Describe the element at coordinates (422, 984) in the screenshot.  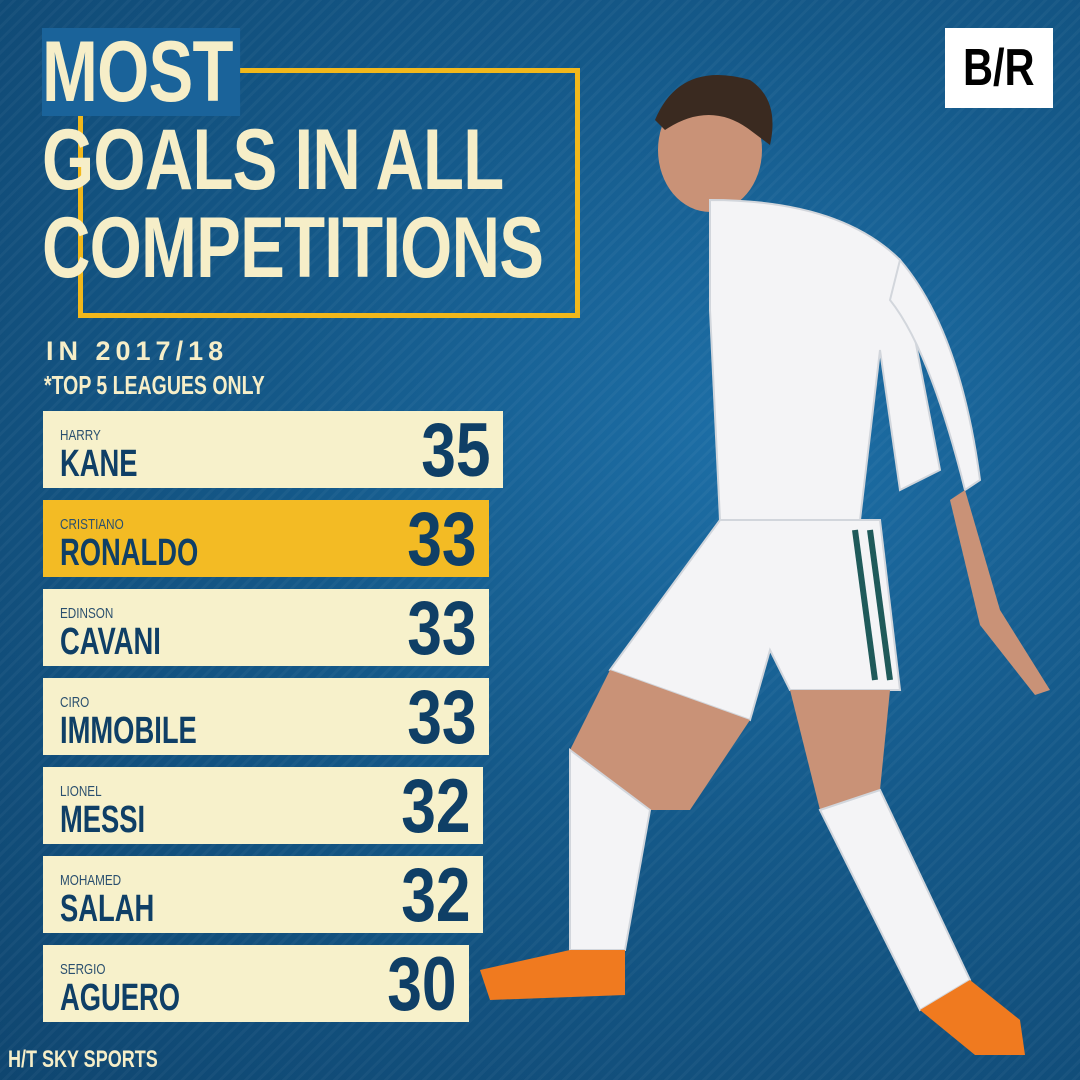
I see `bar-value-label: 30` at that location.